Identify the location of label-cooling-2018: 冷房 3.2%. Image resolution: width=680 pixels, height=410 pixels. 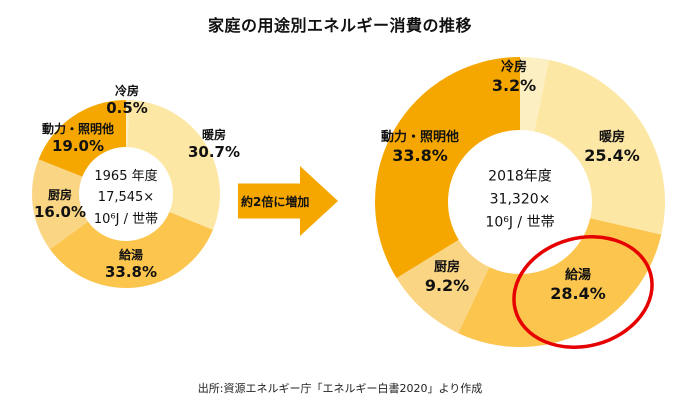
(514, 78).